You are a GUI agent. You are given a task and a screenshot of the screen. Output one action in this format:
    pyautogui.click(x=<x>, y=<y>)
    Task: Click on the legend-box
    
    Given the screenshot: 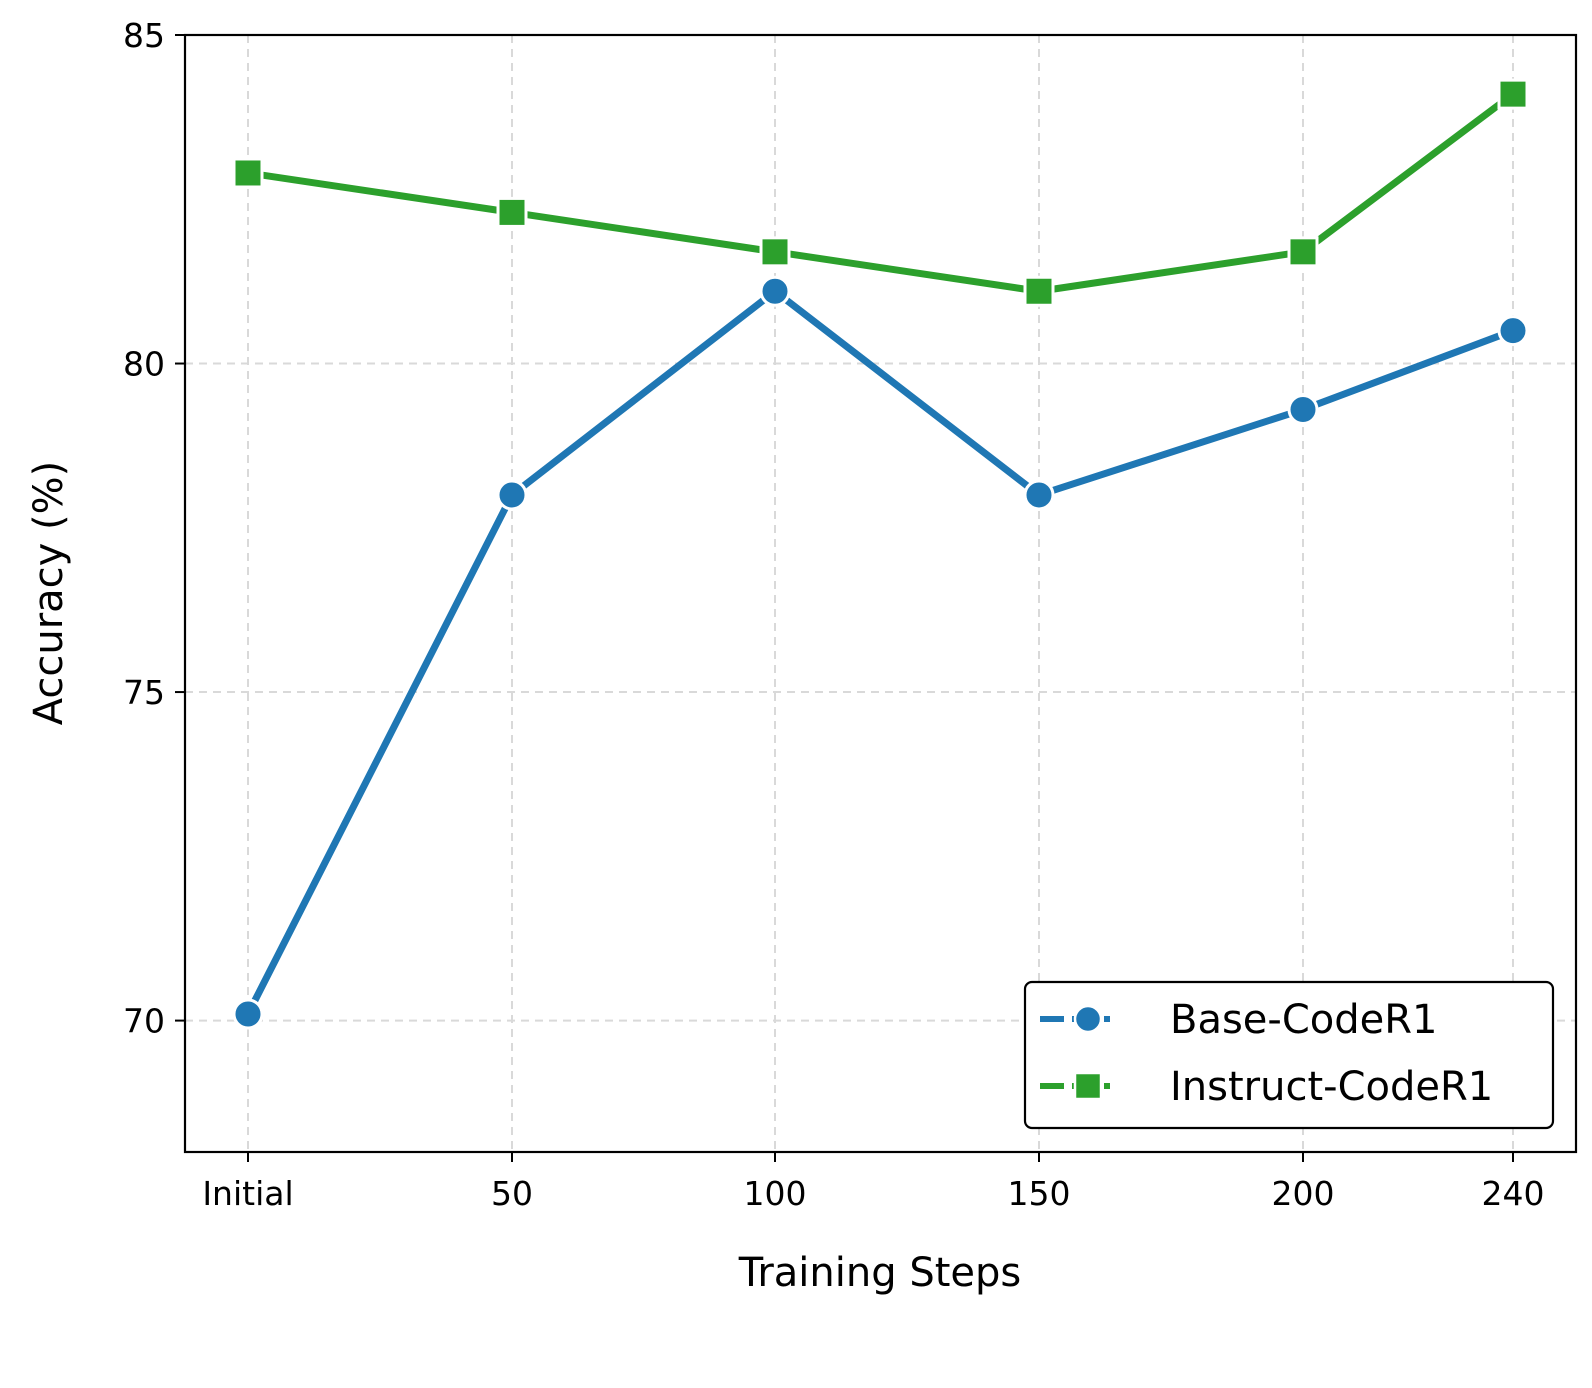 What is the action you would take?
    pyautogui.click(x=1289, y=1055)
    